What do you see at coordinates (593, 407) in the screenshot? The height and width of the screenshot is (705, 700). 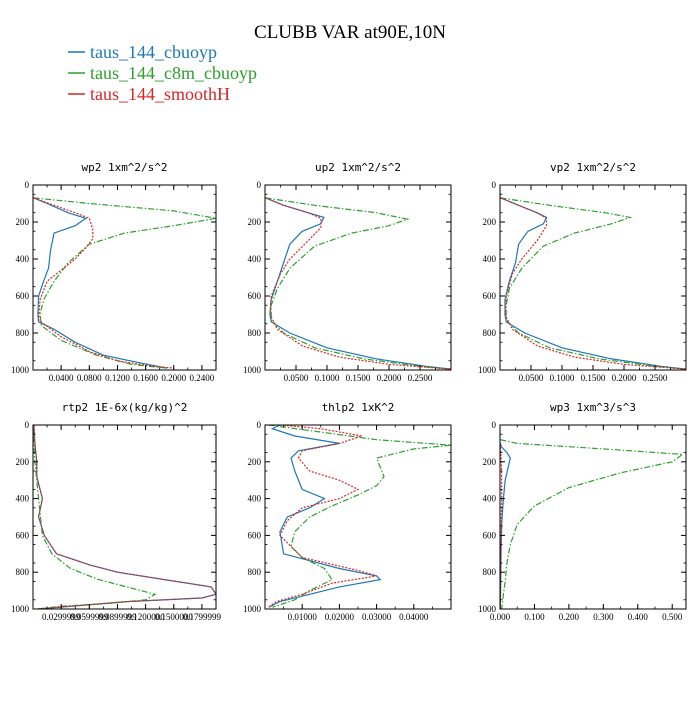 I see `panel-title: wp3 1xm^3/s^3` at bounding box center [593, 407].